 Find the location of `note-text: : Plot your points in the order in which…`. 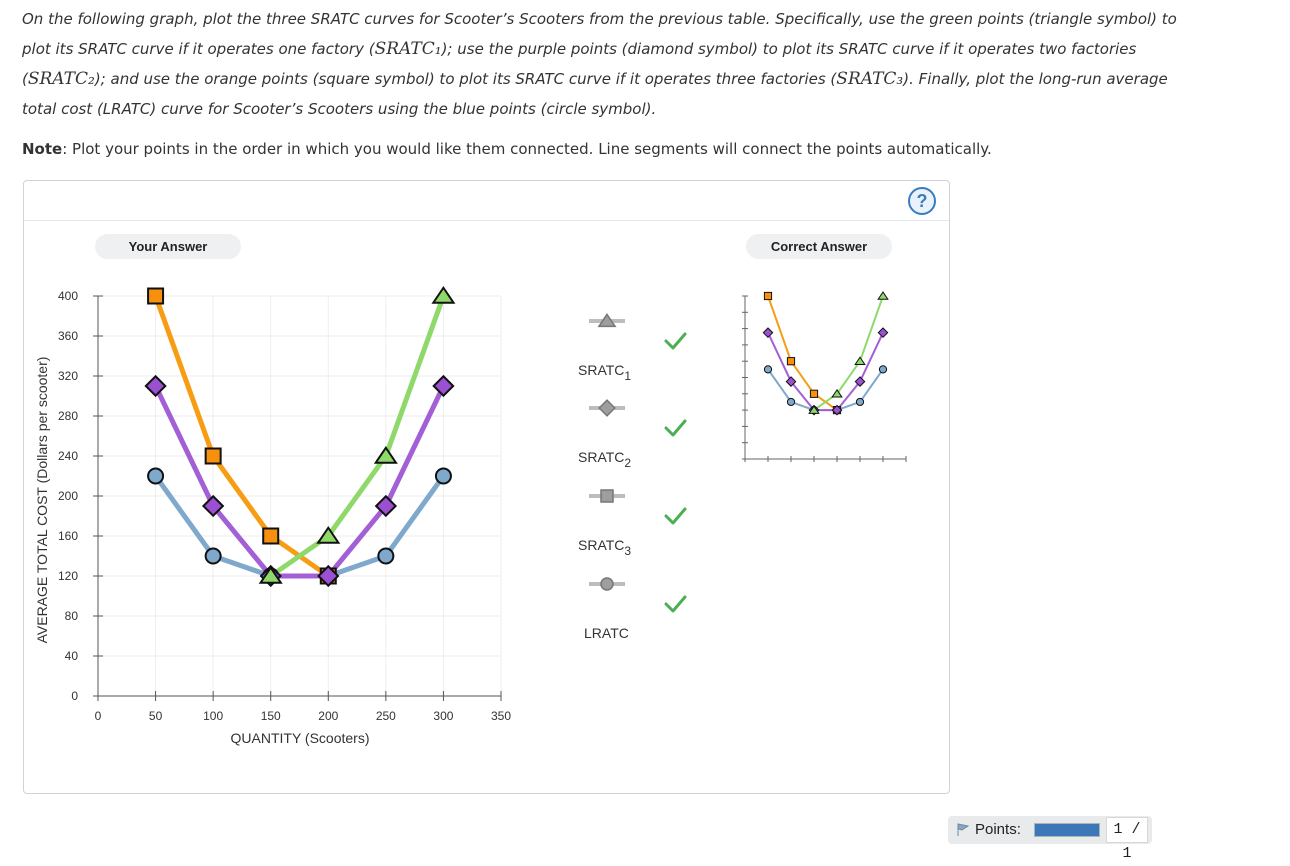

note-text: : Plot your points in the order in which… is located at coordinates (527, 149).